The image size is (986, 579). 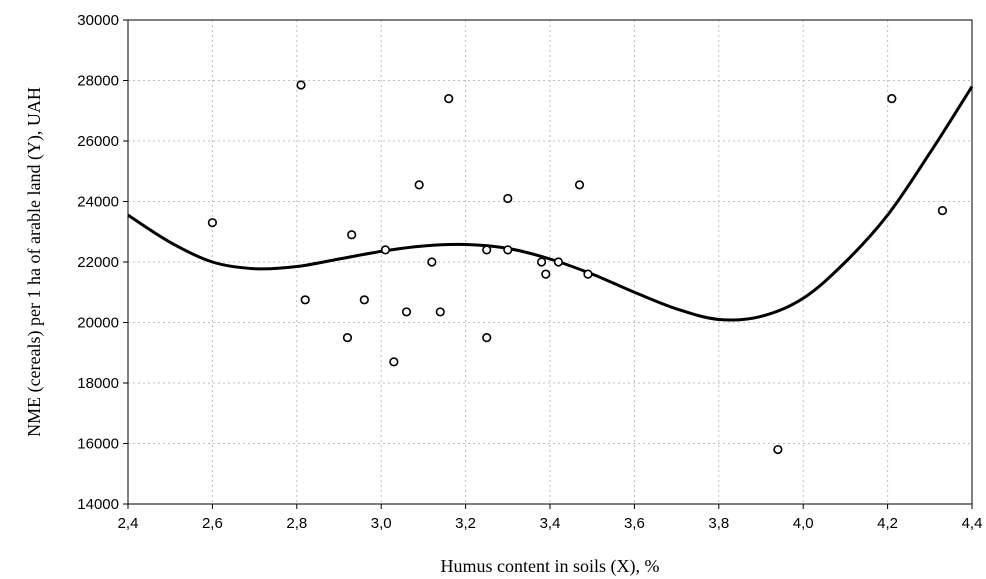 What do you see at coordinates (465, 523) in the screenshot?
I see `x-tick-label: 3,2` at bounding box center [465, 523].